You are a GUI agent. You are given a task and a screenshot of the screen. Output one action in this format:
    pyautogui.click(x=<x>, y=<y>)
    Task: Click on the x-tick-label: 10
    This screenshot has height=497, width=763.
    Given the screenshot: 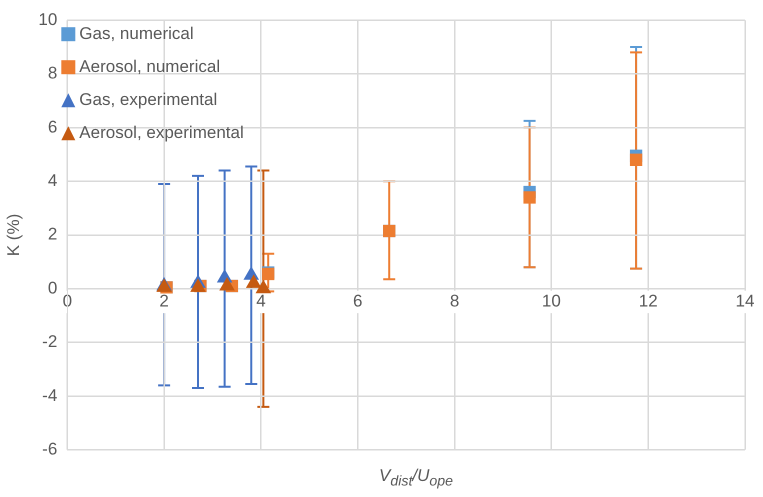 What is the action you would take?
    pyautogui.click(x=551, y=301)
    